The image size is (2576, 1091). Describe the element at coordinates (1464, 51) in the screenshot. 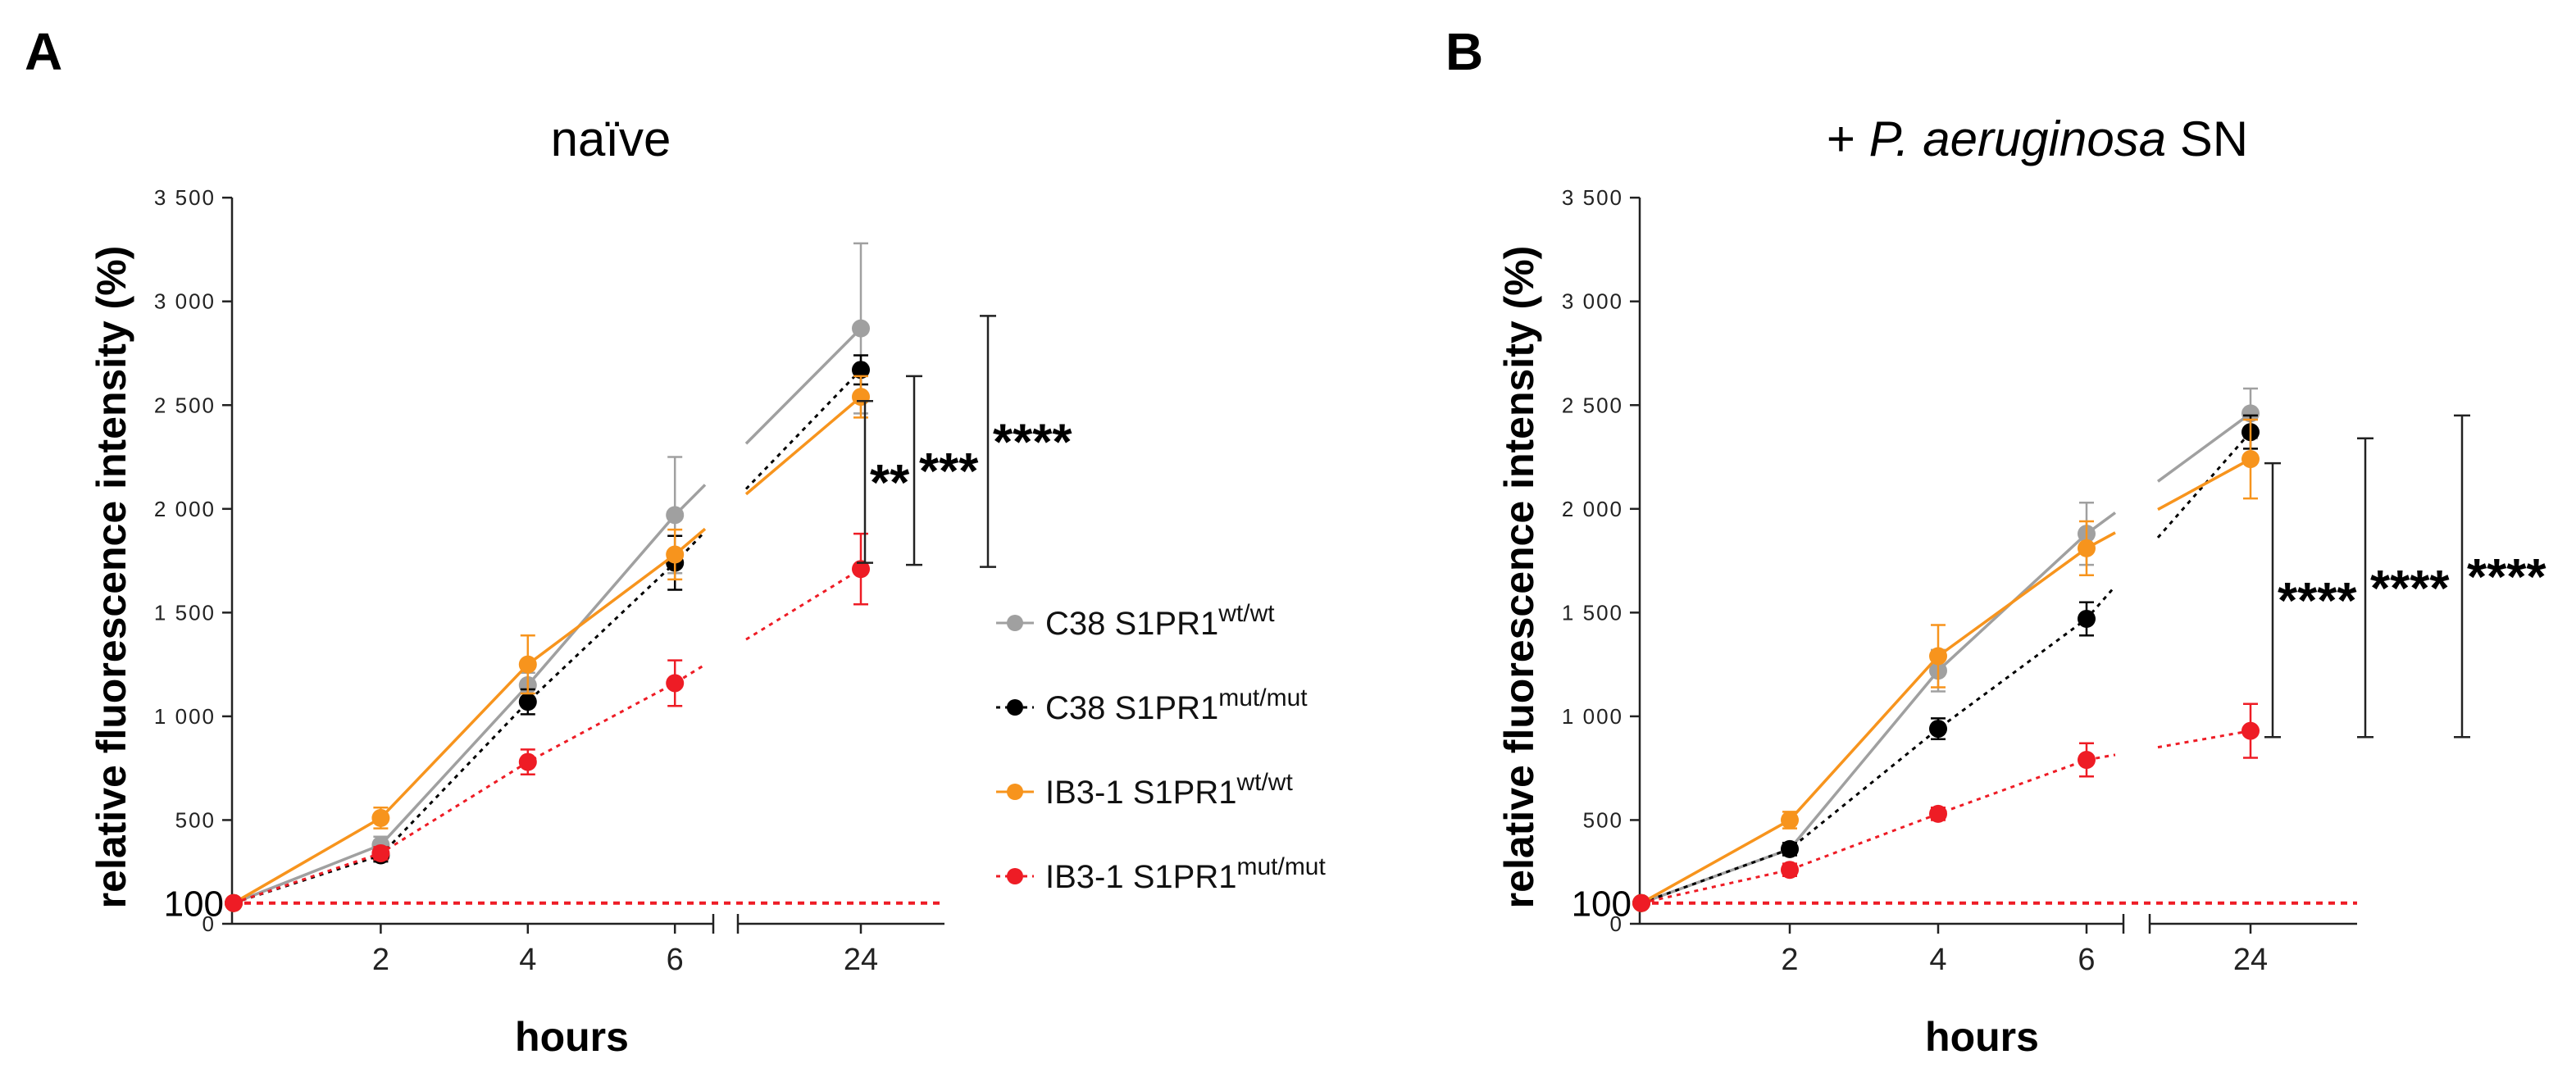

I see `panel-letter: B` at that location.